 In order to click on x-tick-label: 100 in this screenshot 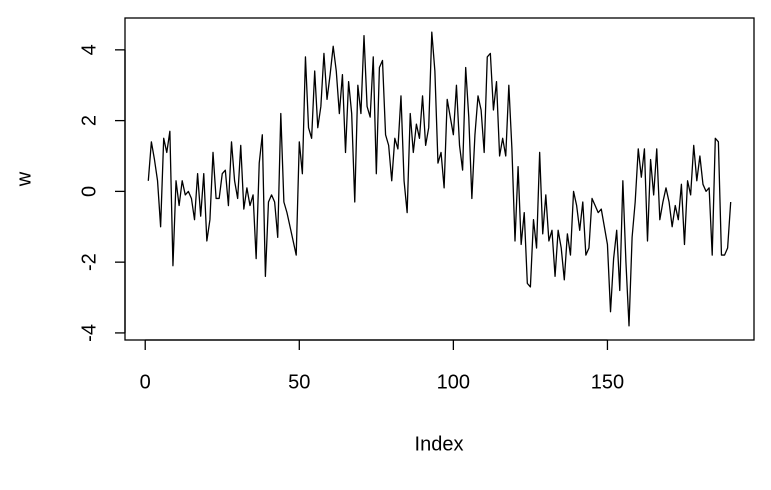, I will do `click(453, 382)`.